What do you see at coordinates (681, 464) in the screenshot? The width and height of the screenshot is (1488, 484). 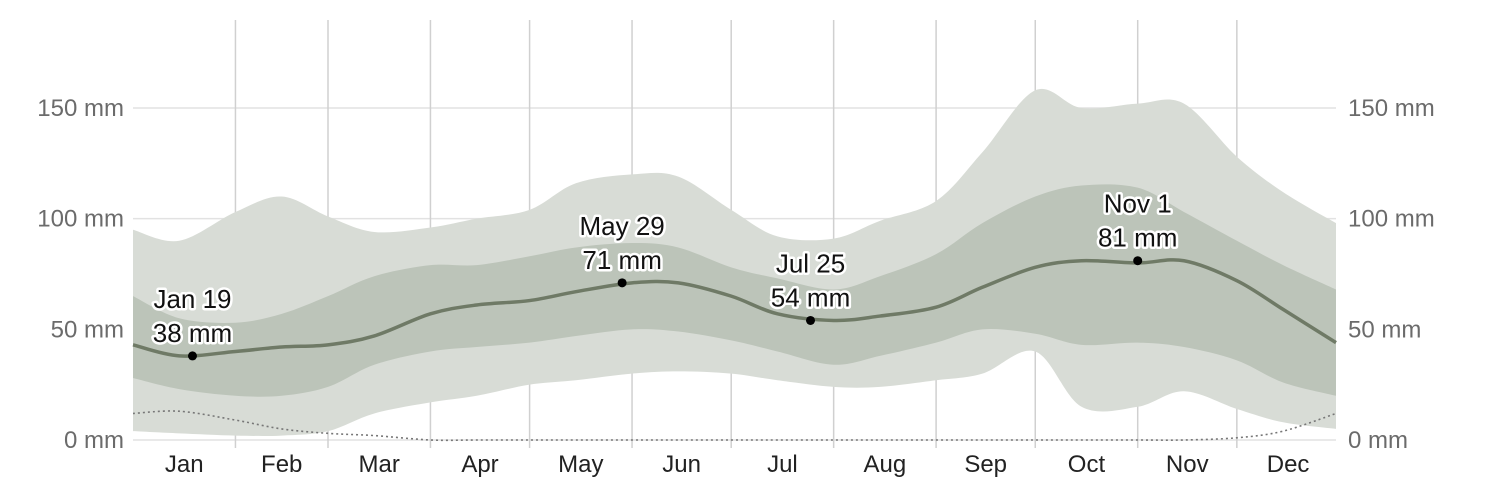 I see `month-label: Jun` at bounding box center [681, 464].